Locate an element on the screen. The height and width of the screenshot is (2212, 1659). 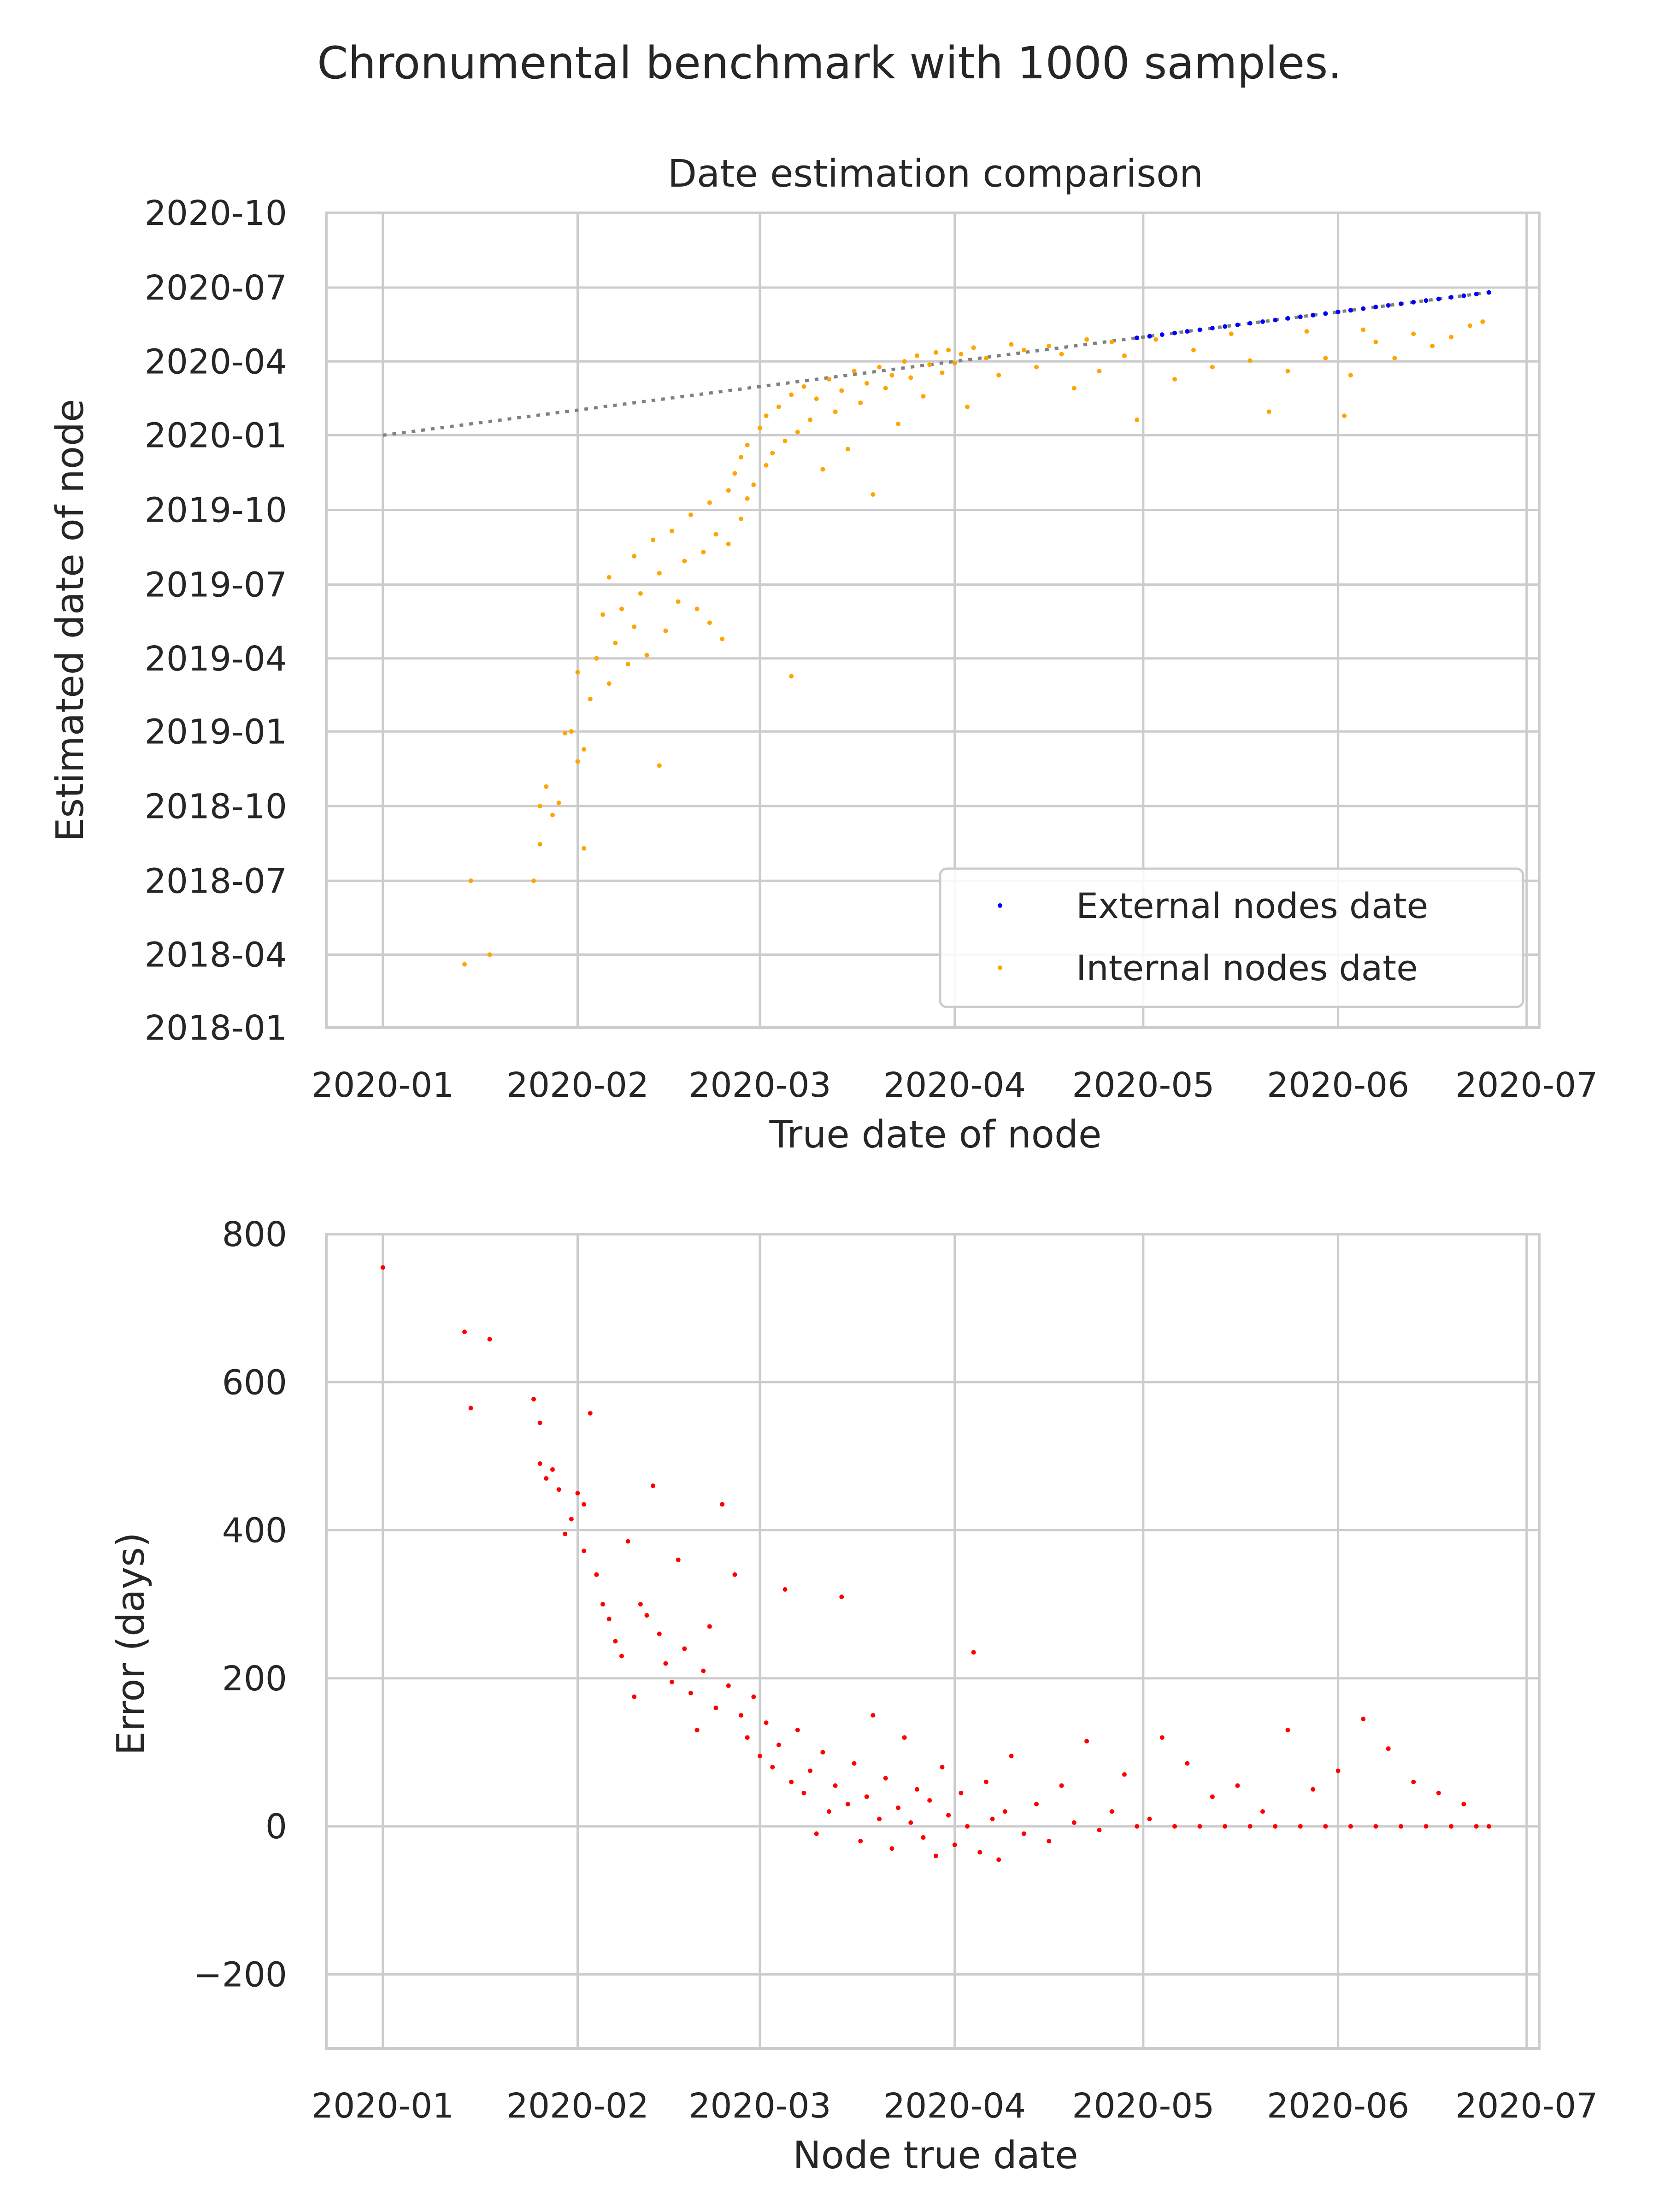
x-tick-label: 2020-06 is located at coordinates (1338, 1085).